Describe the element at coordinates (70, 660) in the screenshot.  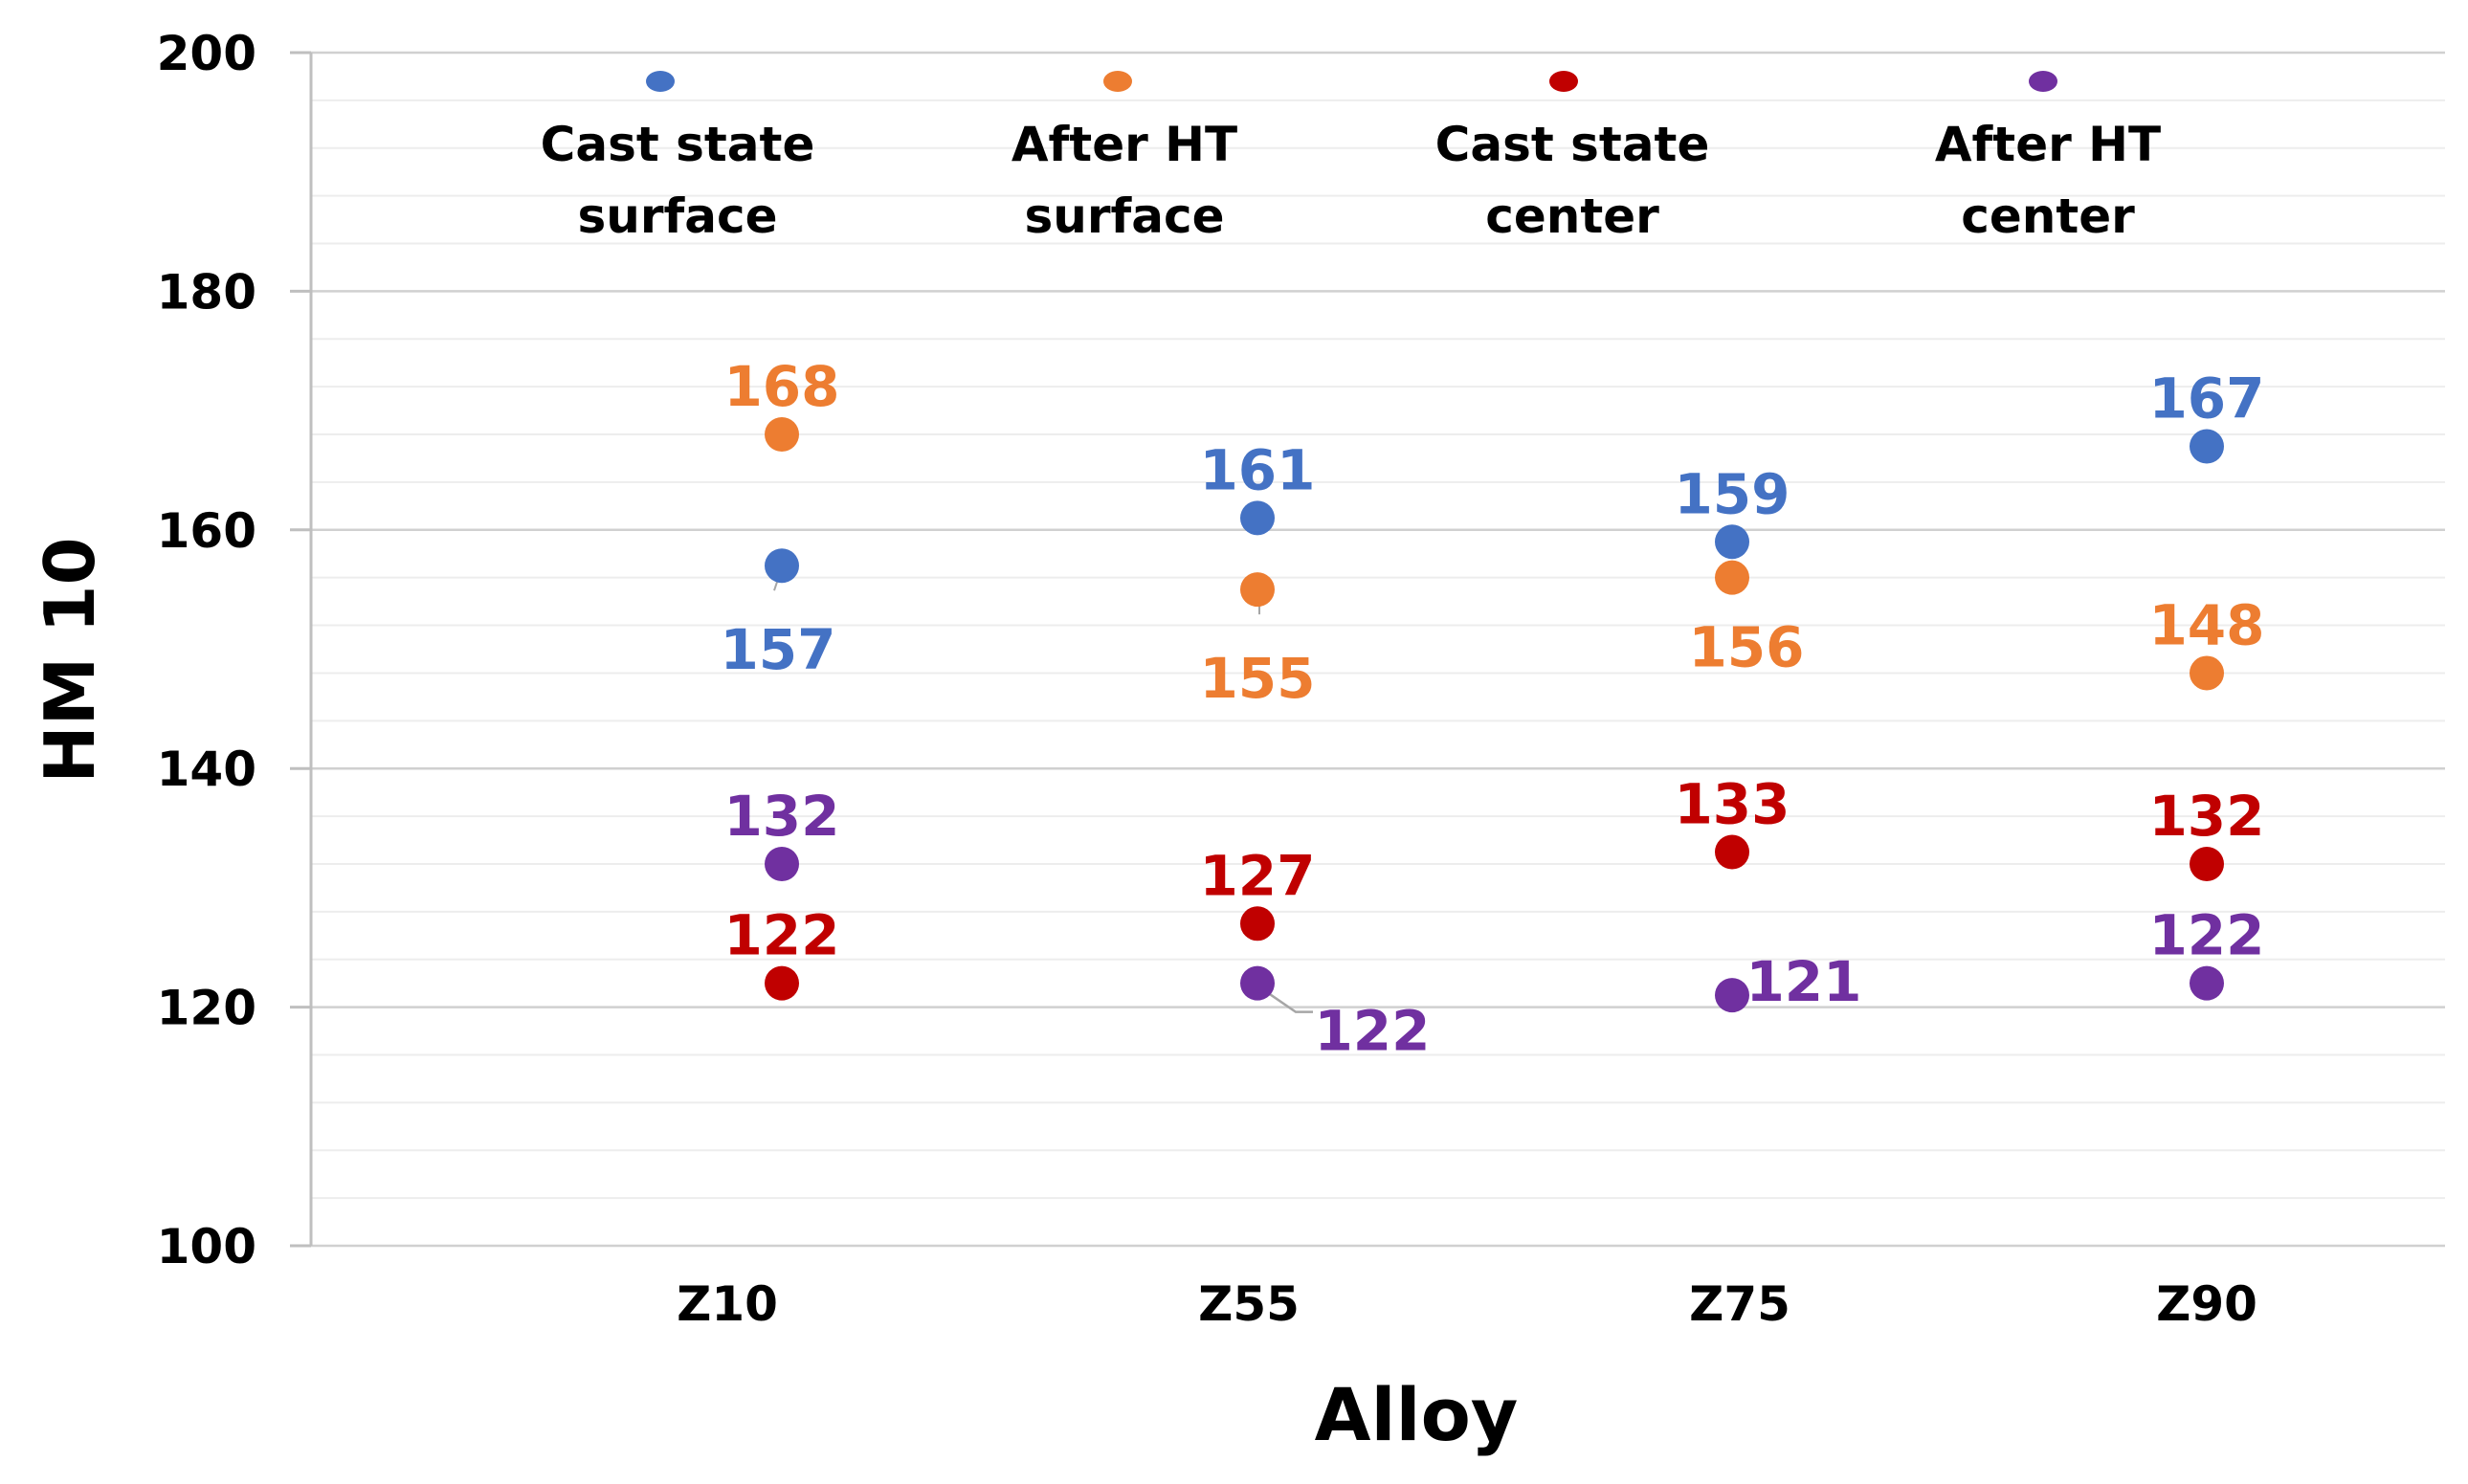
I see `y-axis-title: HM 10` at that location.